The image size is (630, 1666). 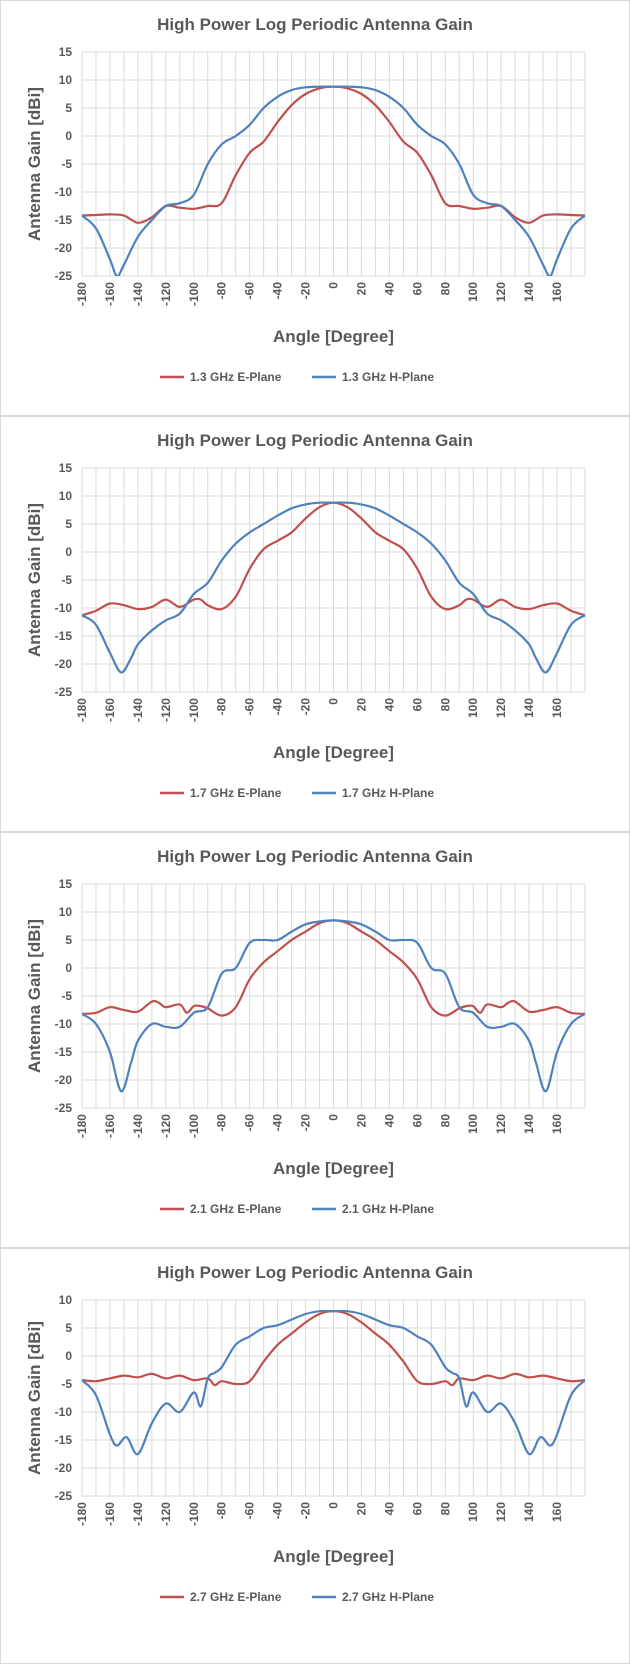 What do you see at coordinates (236, 377) in the screenshot?
I see `legend-label-e-plane: 1.3 GHz E-Plane` at bounding box center [236, 377].